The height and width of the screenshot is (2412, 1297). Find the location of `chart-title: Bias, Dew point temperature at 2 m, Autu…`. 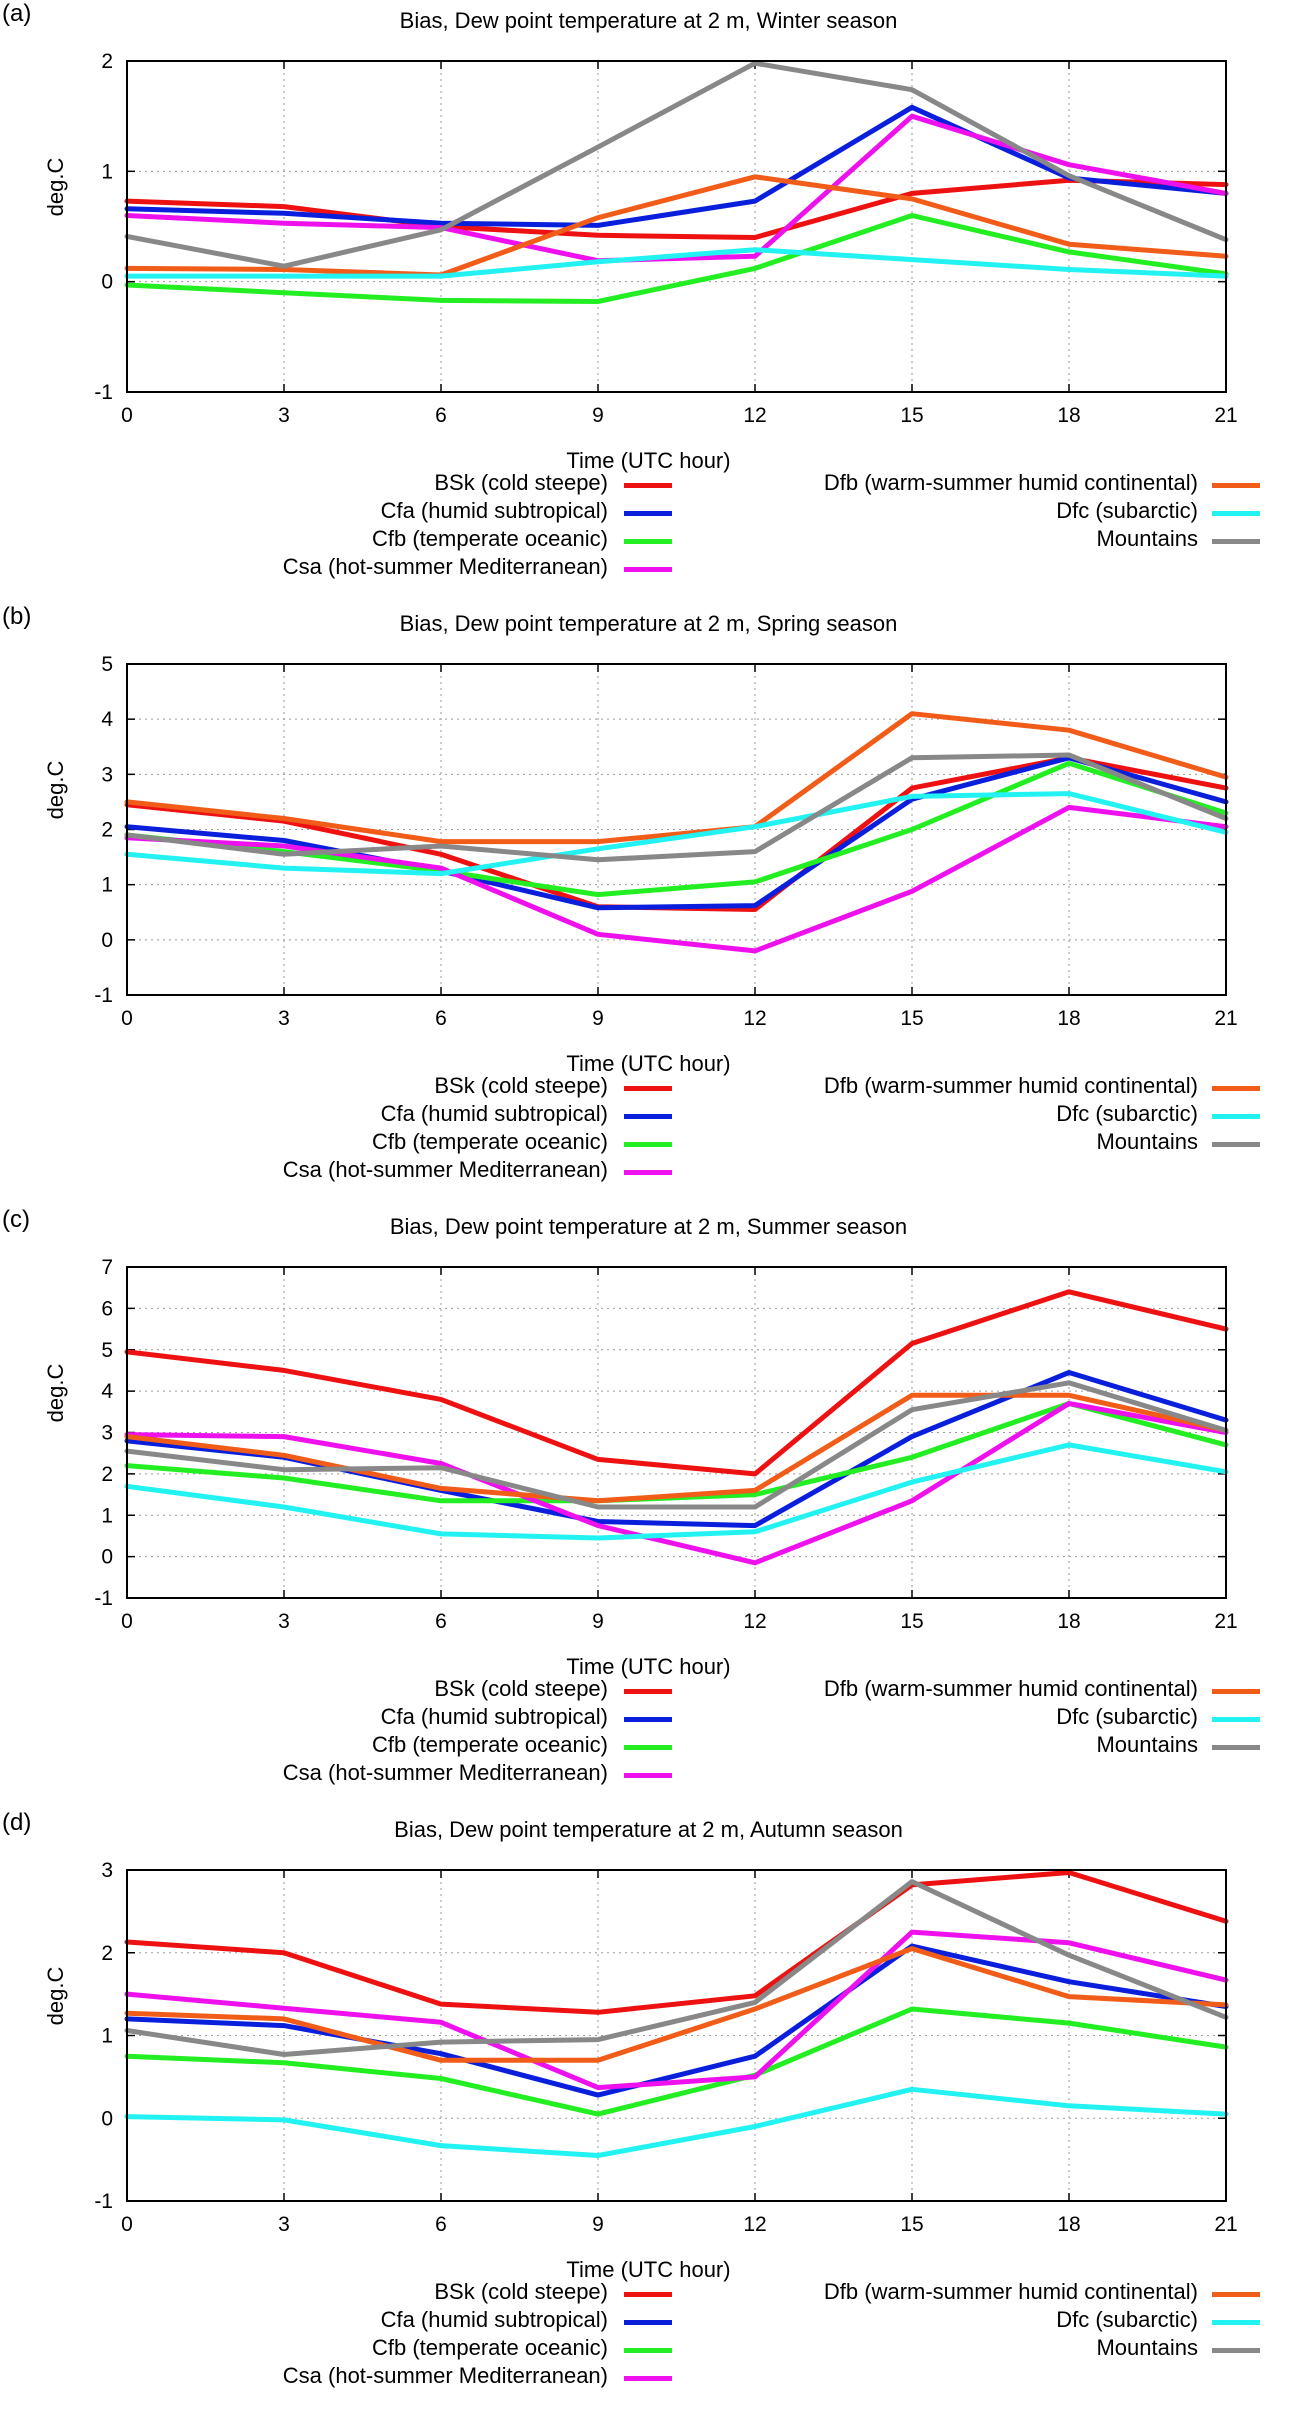

chart-title: Bias, Dew point temperature at 2 m, Autu… is located at coordinates (648, 1829).